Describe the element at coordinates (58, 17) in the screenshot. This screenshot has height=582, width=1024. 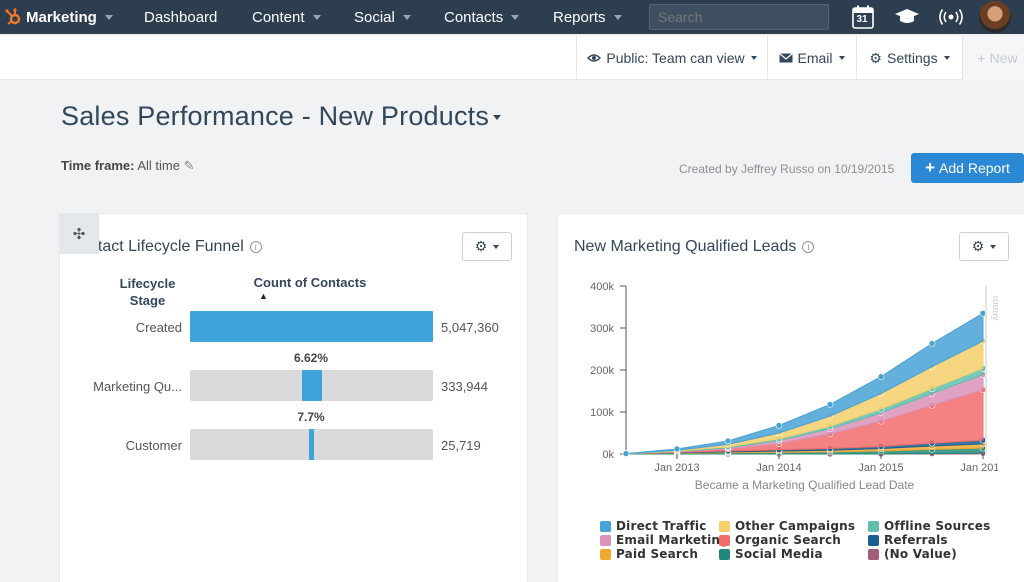
I see `brand-menu: Marketing` at that location.